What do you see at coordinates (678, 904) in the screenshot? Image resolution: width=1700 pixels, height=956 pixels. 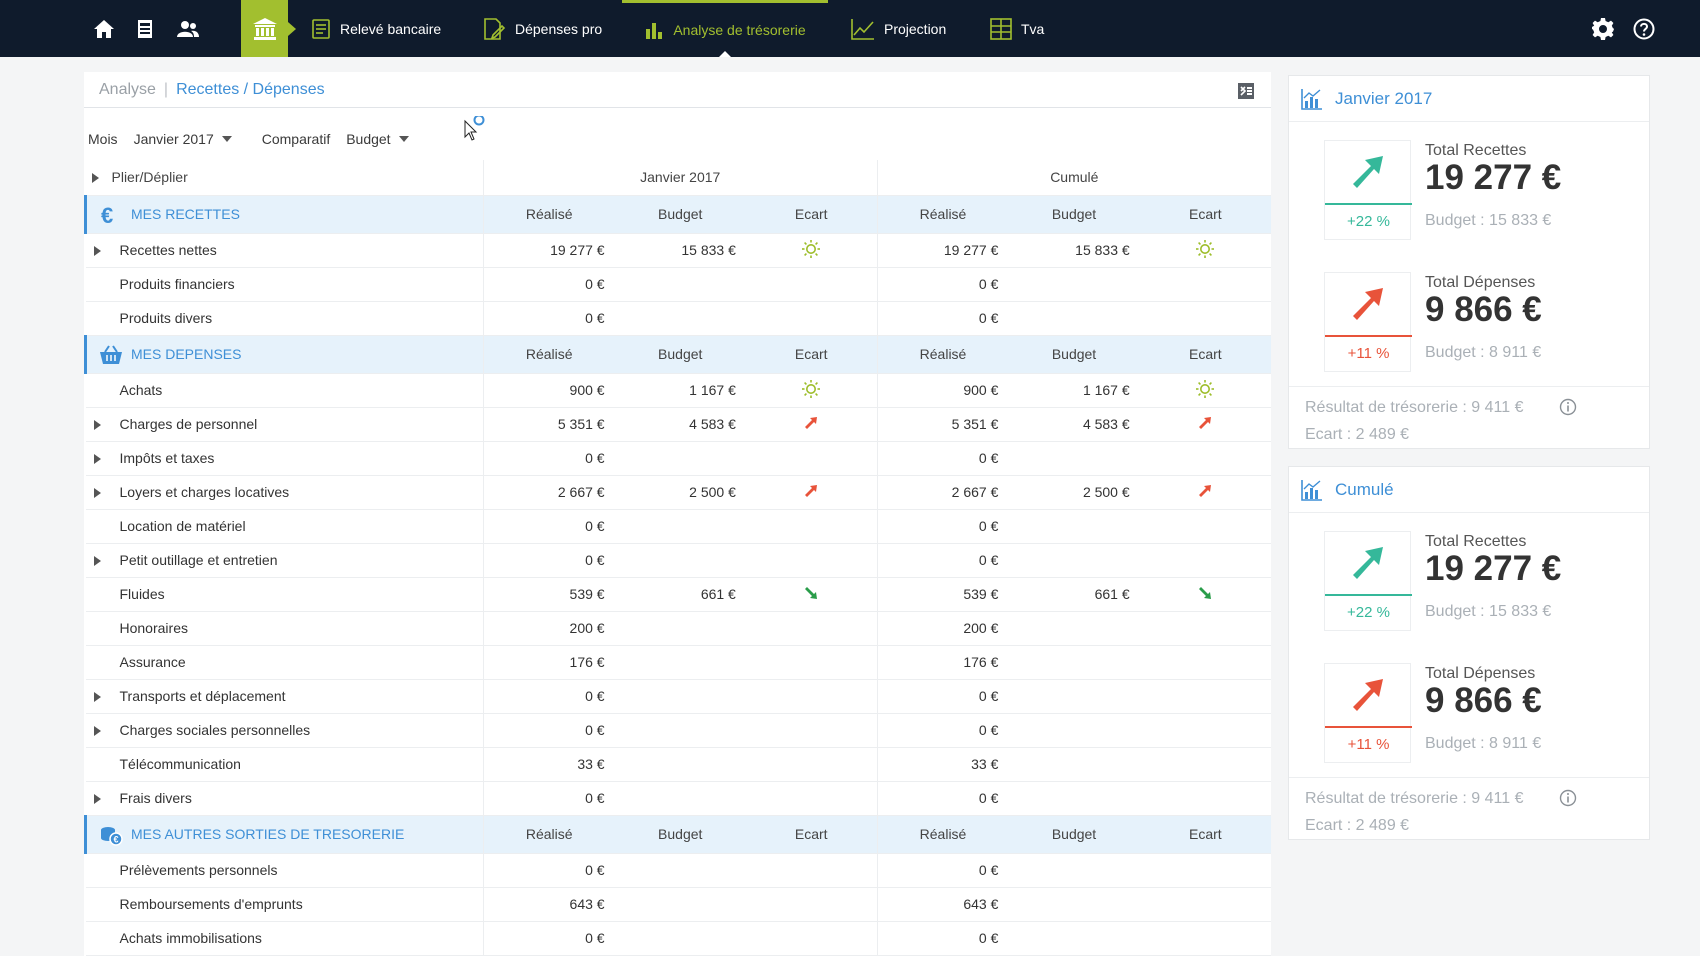 I see `table-row: Remboursements d'emprunts 643 € 643 €` at bounding box center [678, 904].